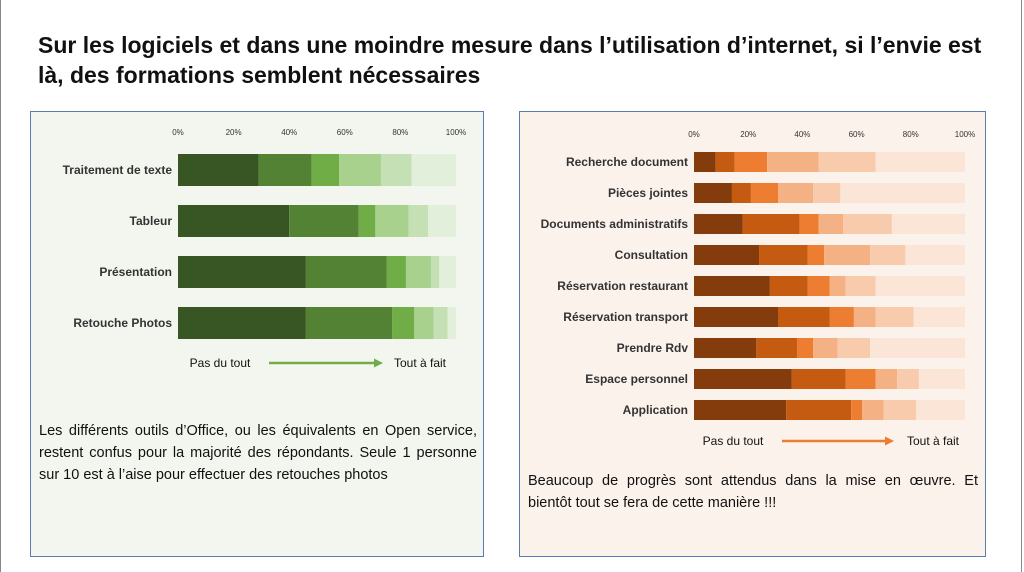  I want to click on category-label: Pièces jointes, so click(648, 193).